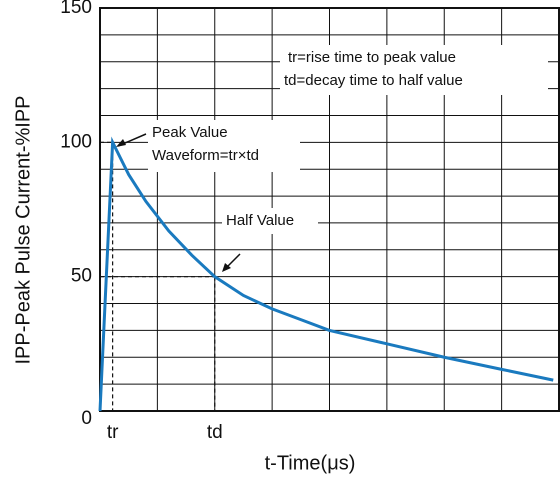 The image size is (560, 478). I want to click on y-axis-label: IPP-Peak Pulse Current-%IPP, so click(23, 230).